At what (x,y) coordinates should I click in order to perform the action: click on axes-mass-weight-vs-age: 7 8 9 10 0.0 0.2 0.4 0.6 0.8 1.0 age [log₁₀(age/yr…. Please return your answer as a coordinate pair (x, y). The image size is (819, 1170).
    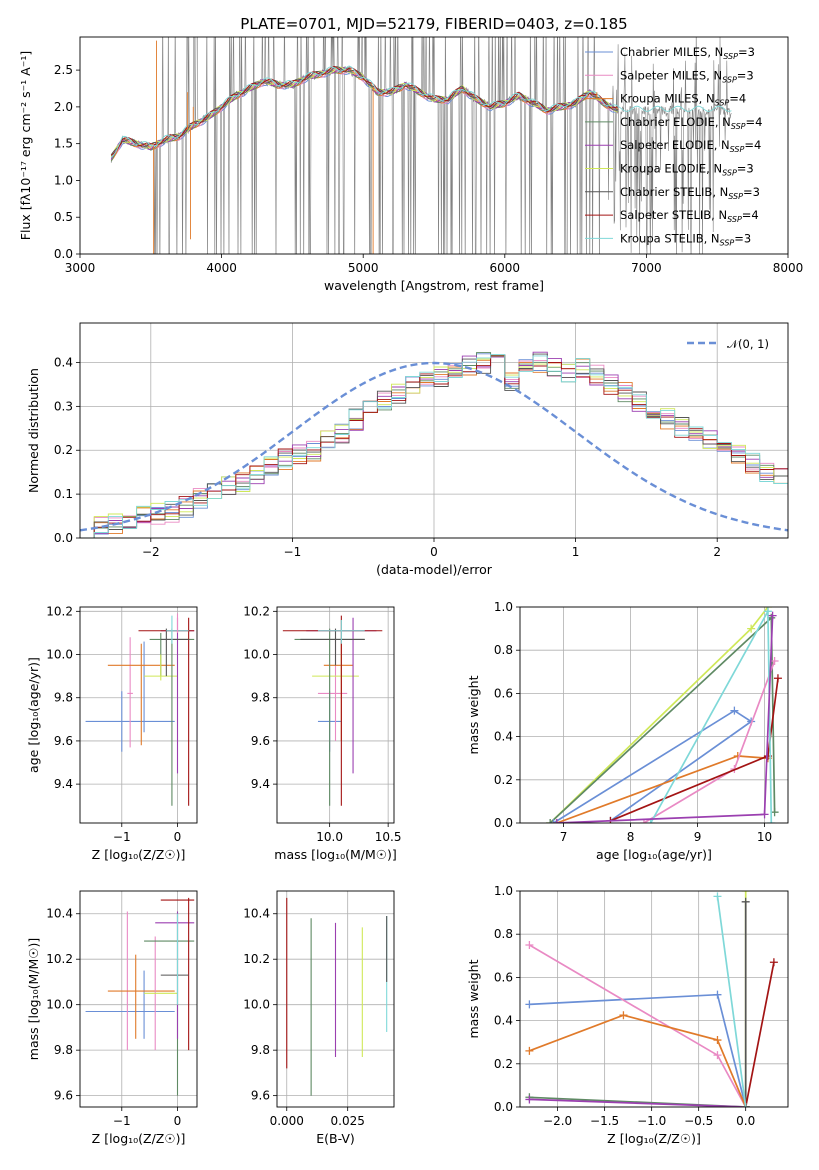
    Looking at the image, I should click on (627, 731).